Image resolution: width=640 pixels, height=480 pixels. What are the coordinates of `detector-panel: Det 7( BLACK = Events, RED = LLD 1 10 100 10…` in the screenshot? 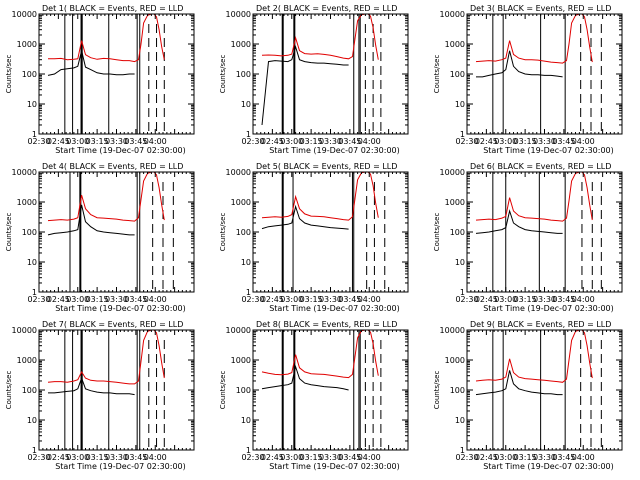 It's located at (100, 395).